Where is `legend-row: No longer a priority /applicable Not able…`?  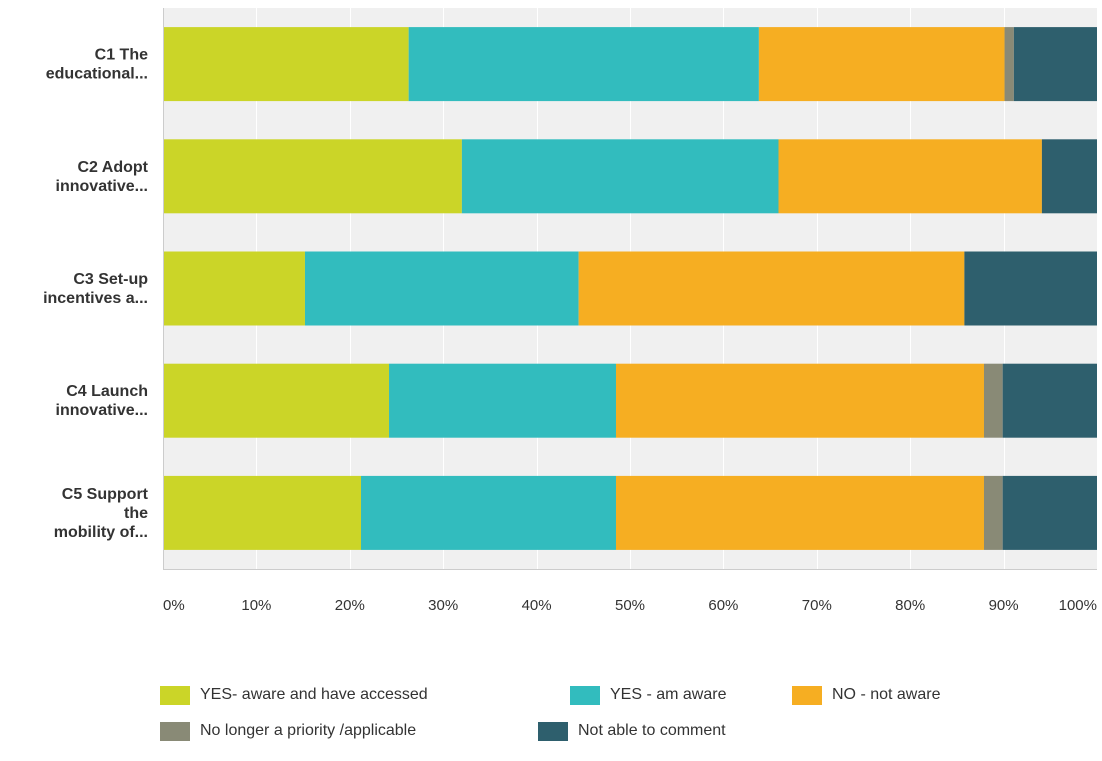 legend-row: No longer a priority /applicable Not able… is located at coordinates (610, 731).